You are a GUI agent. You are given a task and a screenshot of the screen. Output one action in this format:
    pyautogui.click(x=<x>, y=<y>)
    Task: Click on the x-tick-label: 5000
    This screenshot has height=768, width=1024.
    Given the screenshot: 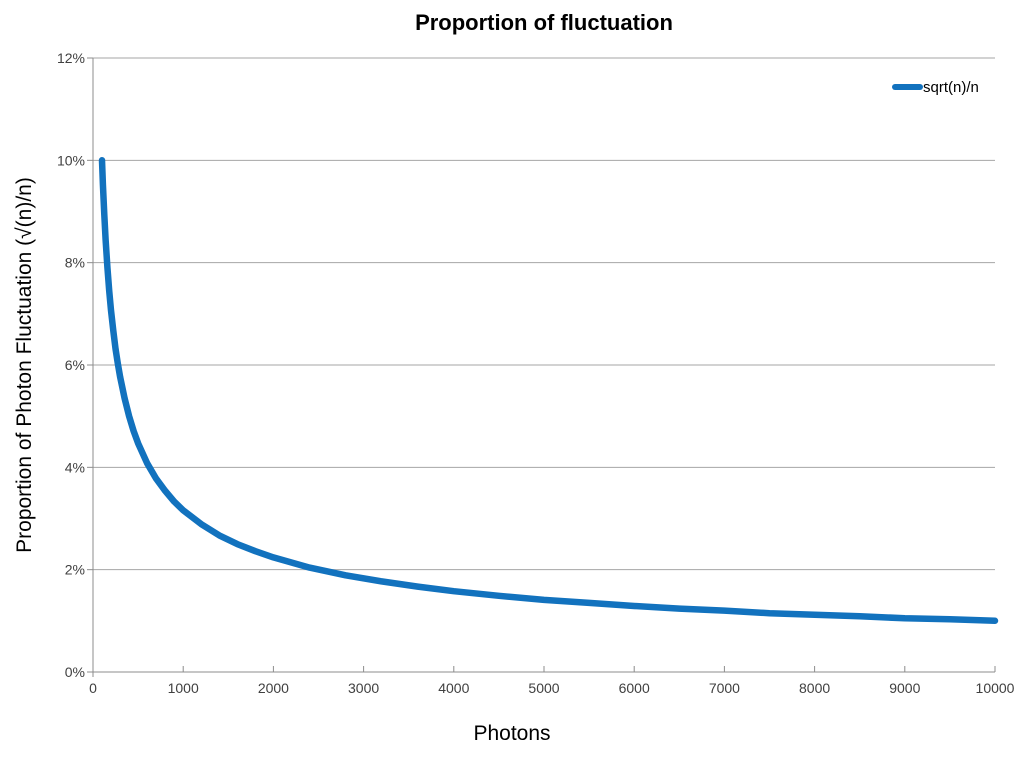 What is the action you would take?
    pyautogui.click(x=543, y=688)
    